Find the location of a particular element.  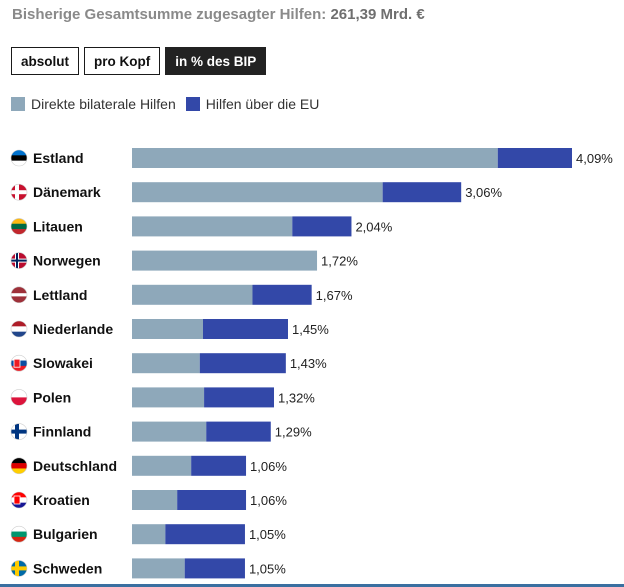

category-label: Estland is located at coordinates (58, 158).